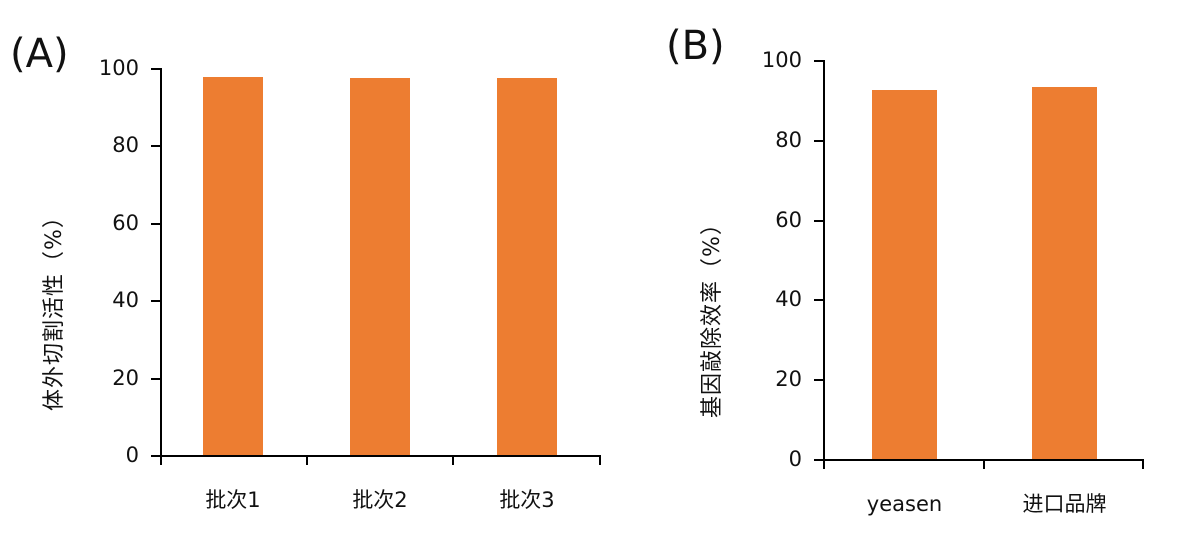 The width and height of the screenshot is (1182, 535). Describe the element at coordinates (527, 500) in the screenshot. I see `x-category-label: 批次3` at that location.